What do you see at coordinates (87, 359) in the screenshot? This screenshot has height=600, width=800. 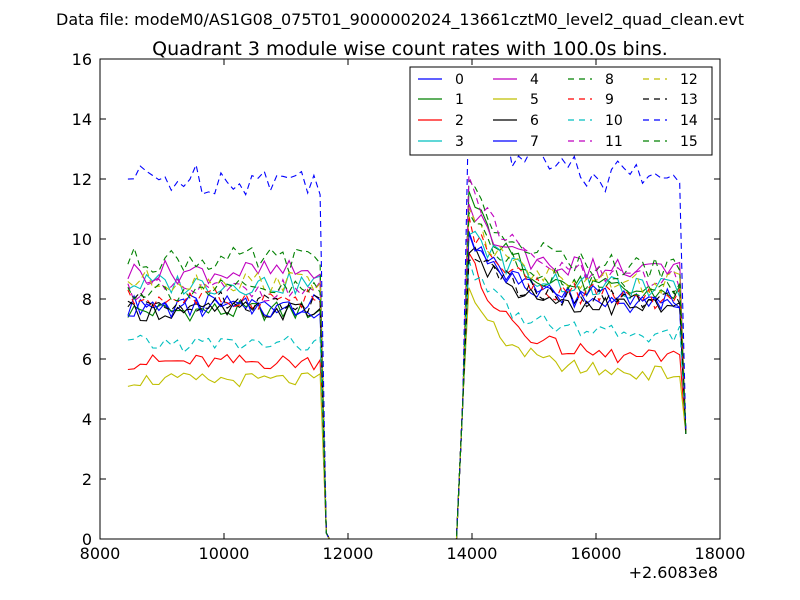 I see `y-tick-label: 6` at bounding box center [87, 359].